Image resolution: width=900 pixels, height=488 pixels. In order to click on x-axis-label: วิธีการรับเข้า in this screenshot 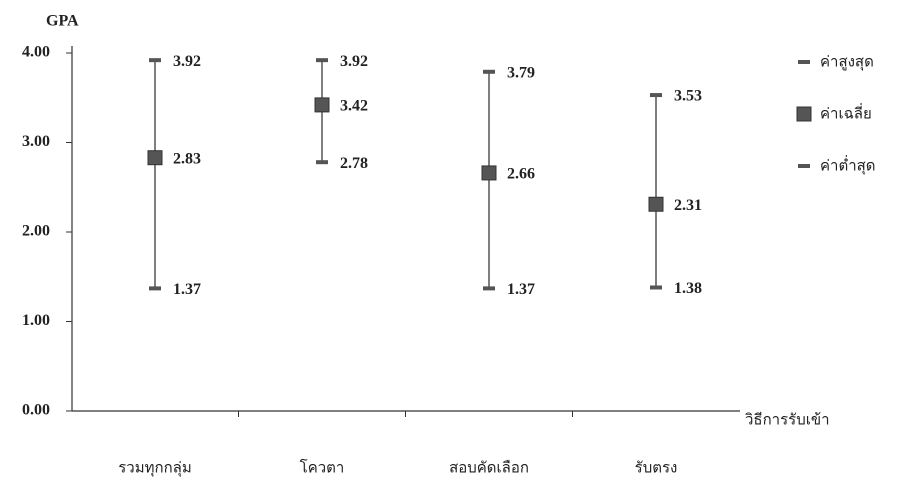, I will do `click(786, 420)`.